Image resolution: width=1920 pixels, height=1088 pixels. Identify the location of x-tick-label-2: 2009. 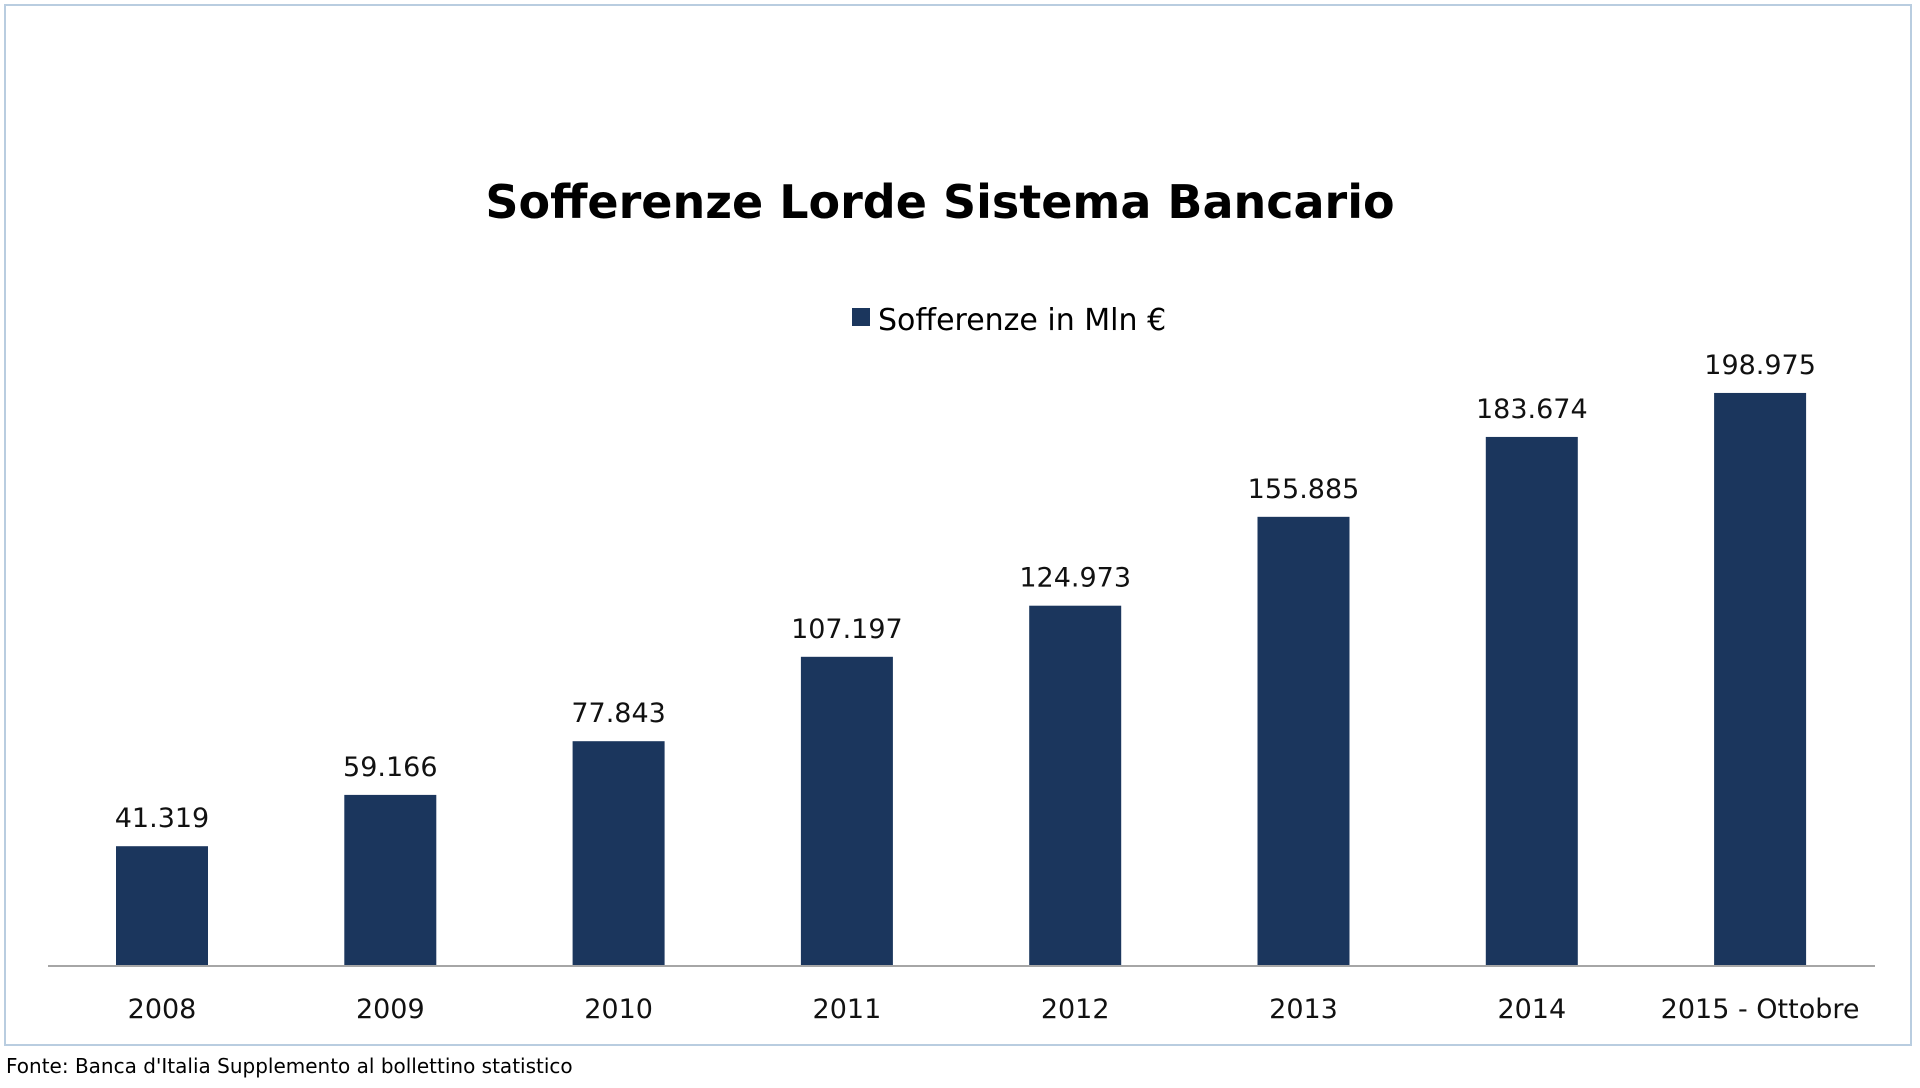
(390, 1009).